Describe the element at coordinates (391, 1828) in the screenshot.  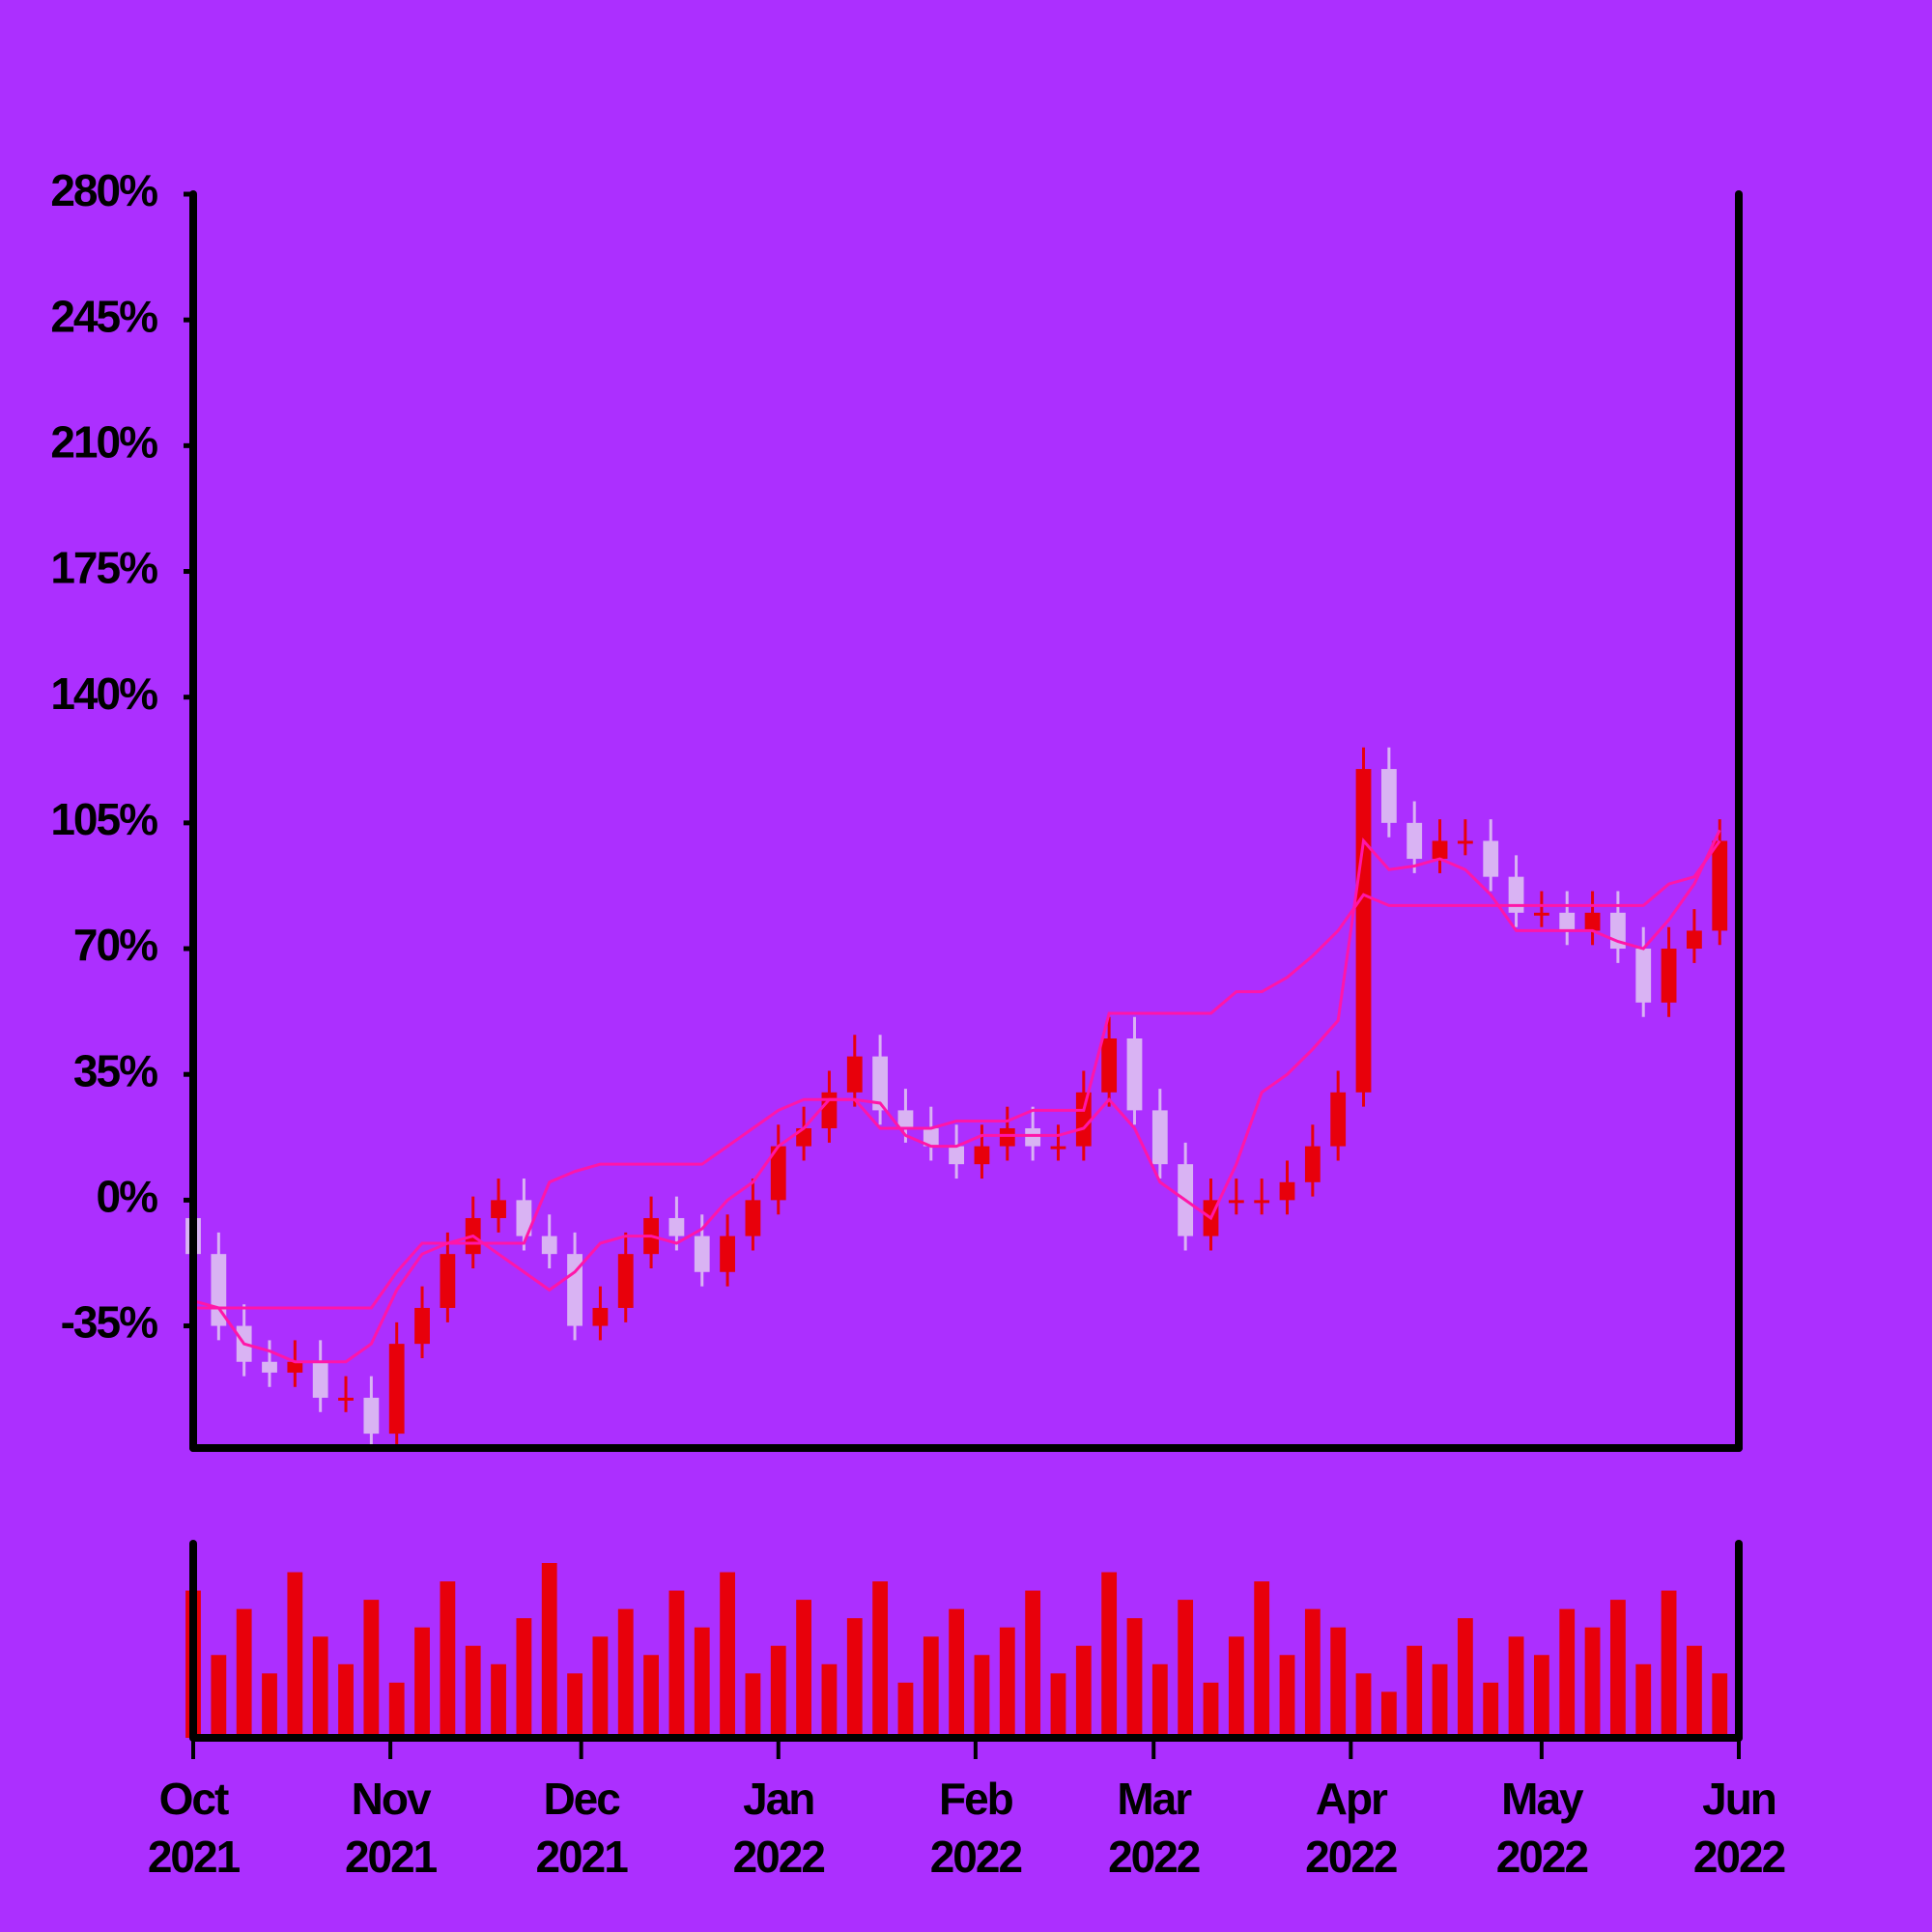
I see `x-tick-label: Nov 2021` at that location.